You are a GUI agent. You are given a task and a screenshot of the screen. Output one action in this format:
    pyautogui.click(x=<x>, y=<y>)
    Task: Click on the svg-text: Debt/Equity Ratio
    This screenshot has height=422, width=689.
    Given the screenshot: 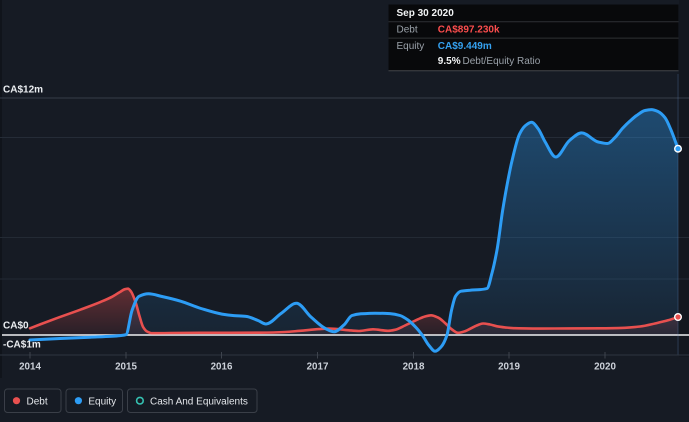 What is the action you would take?
    pyautogui.click(x=502, y=61)
    